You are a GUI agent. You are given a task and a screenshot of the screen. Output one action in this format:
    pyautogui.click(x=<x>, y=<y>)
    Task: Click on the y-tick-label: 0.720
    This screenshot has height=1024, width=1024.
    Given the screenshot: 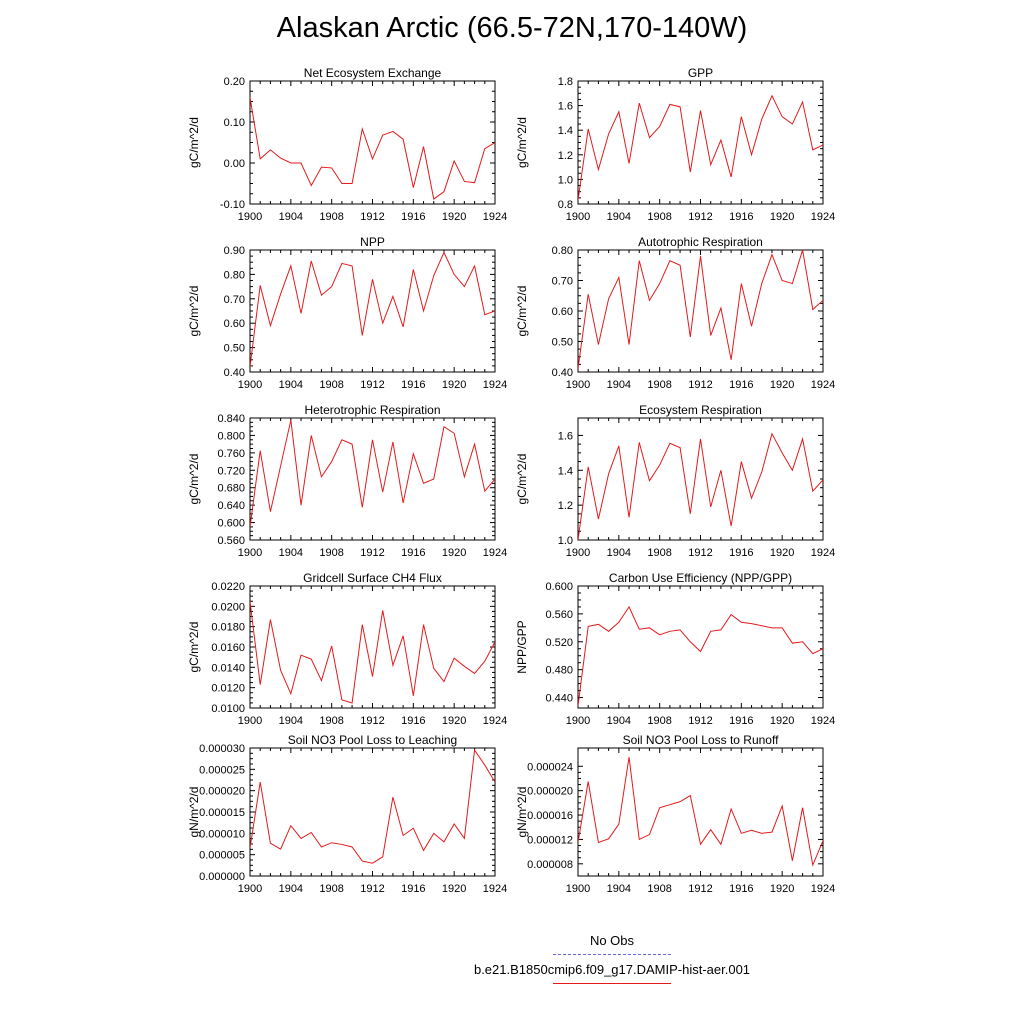 What is the action you would take?
    pyautogui.click(x=231, y=471)
    